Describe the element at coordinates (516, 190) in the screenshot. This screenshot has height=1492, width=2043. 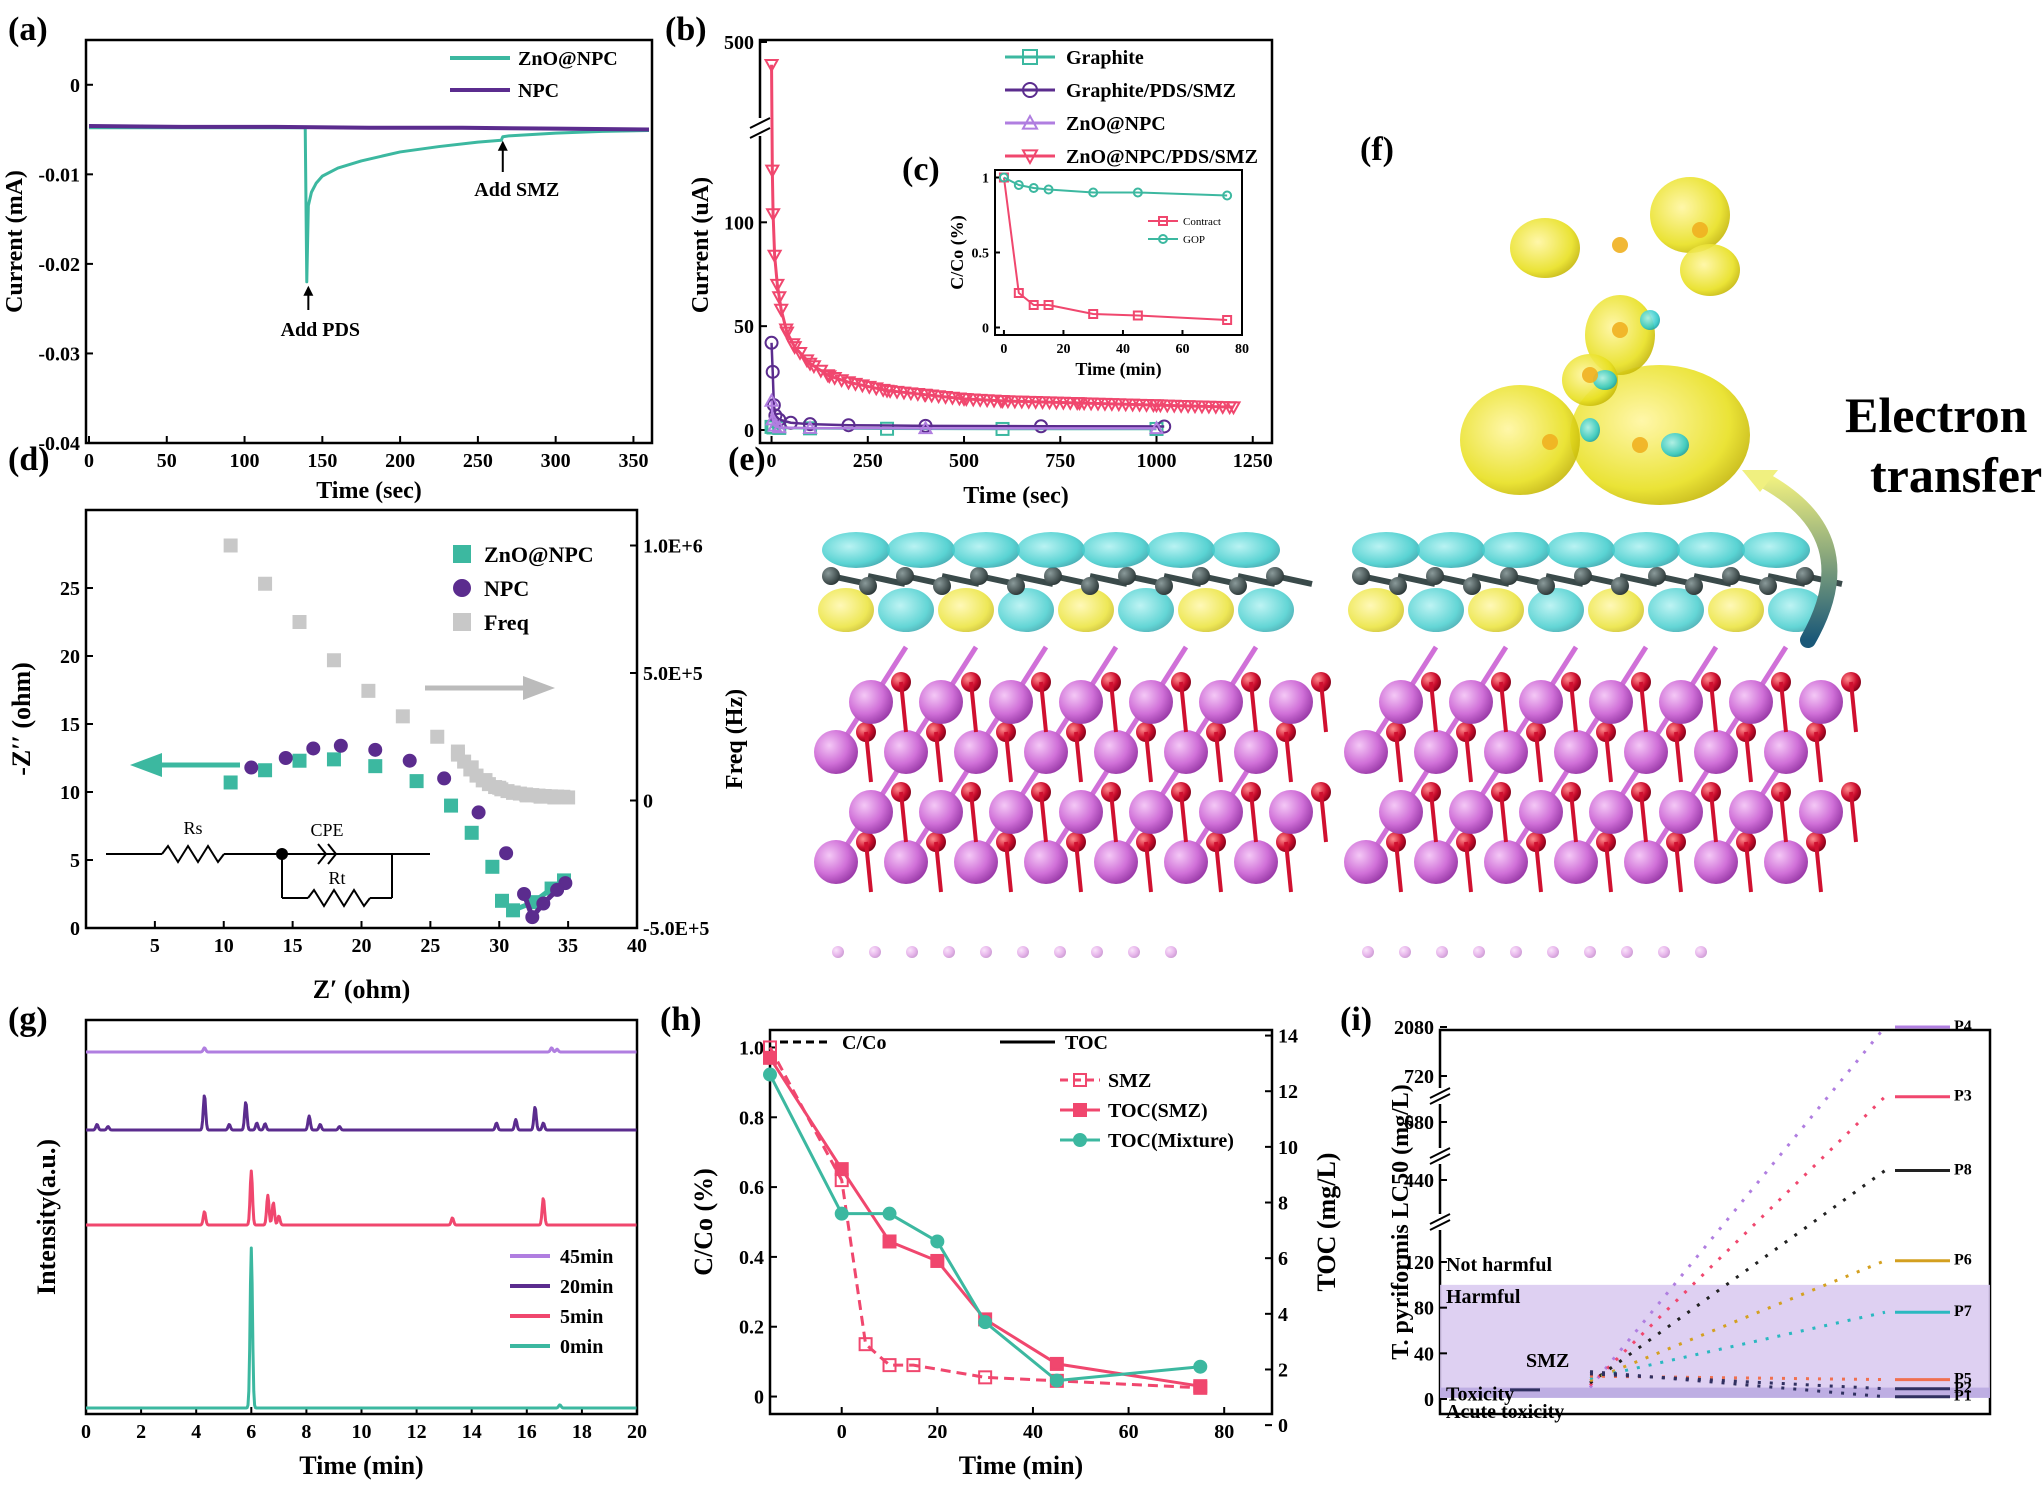
I see `annotation-label: Add SMZ` at that location.